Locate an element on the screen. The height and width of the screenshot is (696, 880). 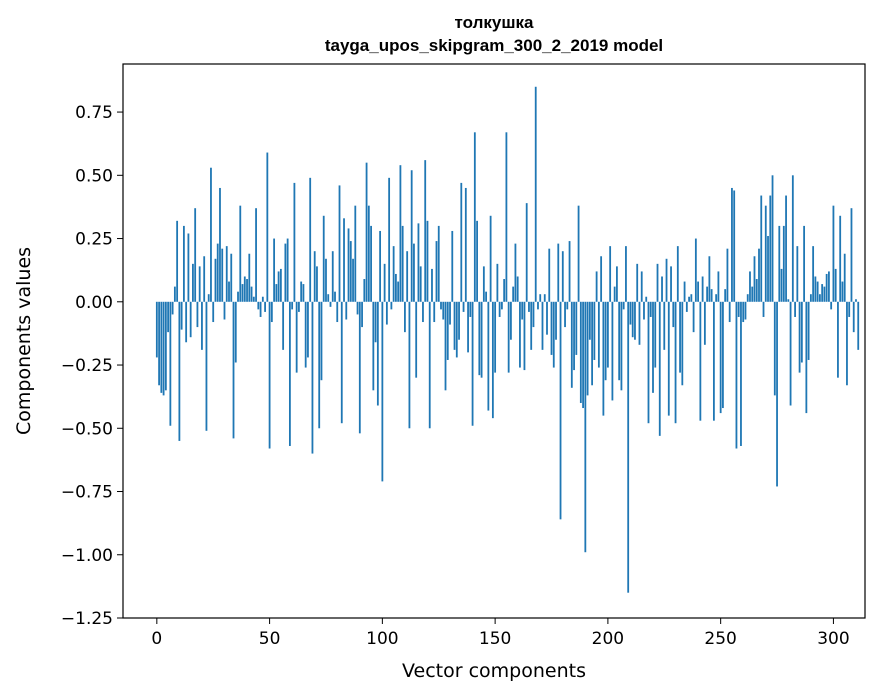
y-tick-label: −1.00 is located at coordinates (87, 556).